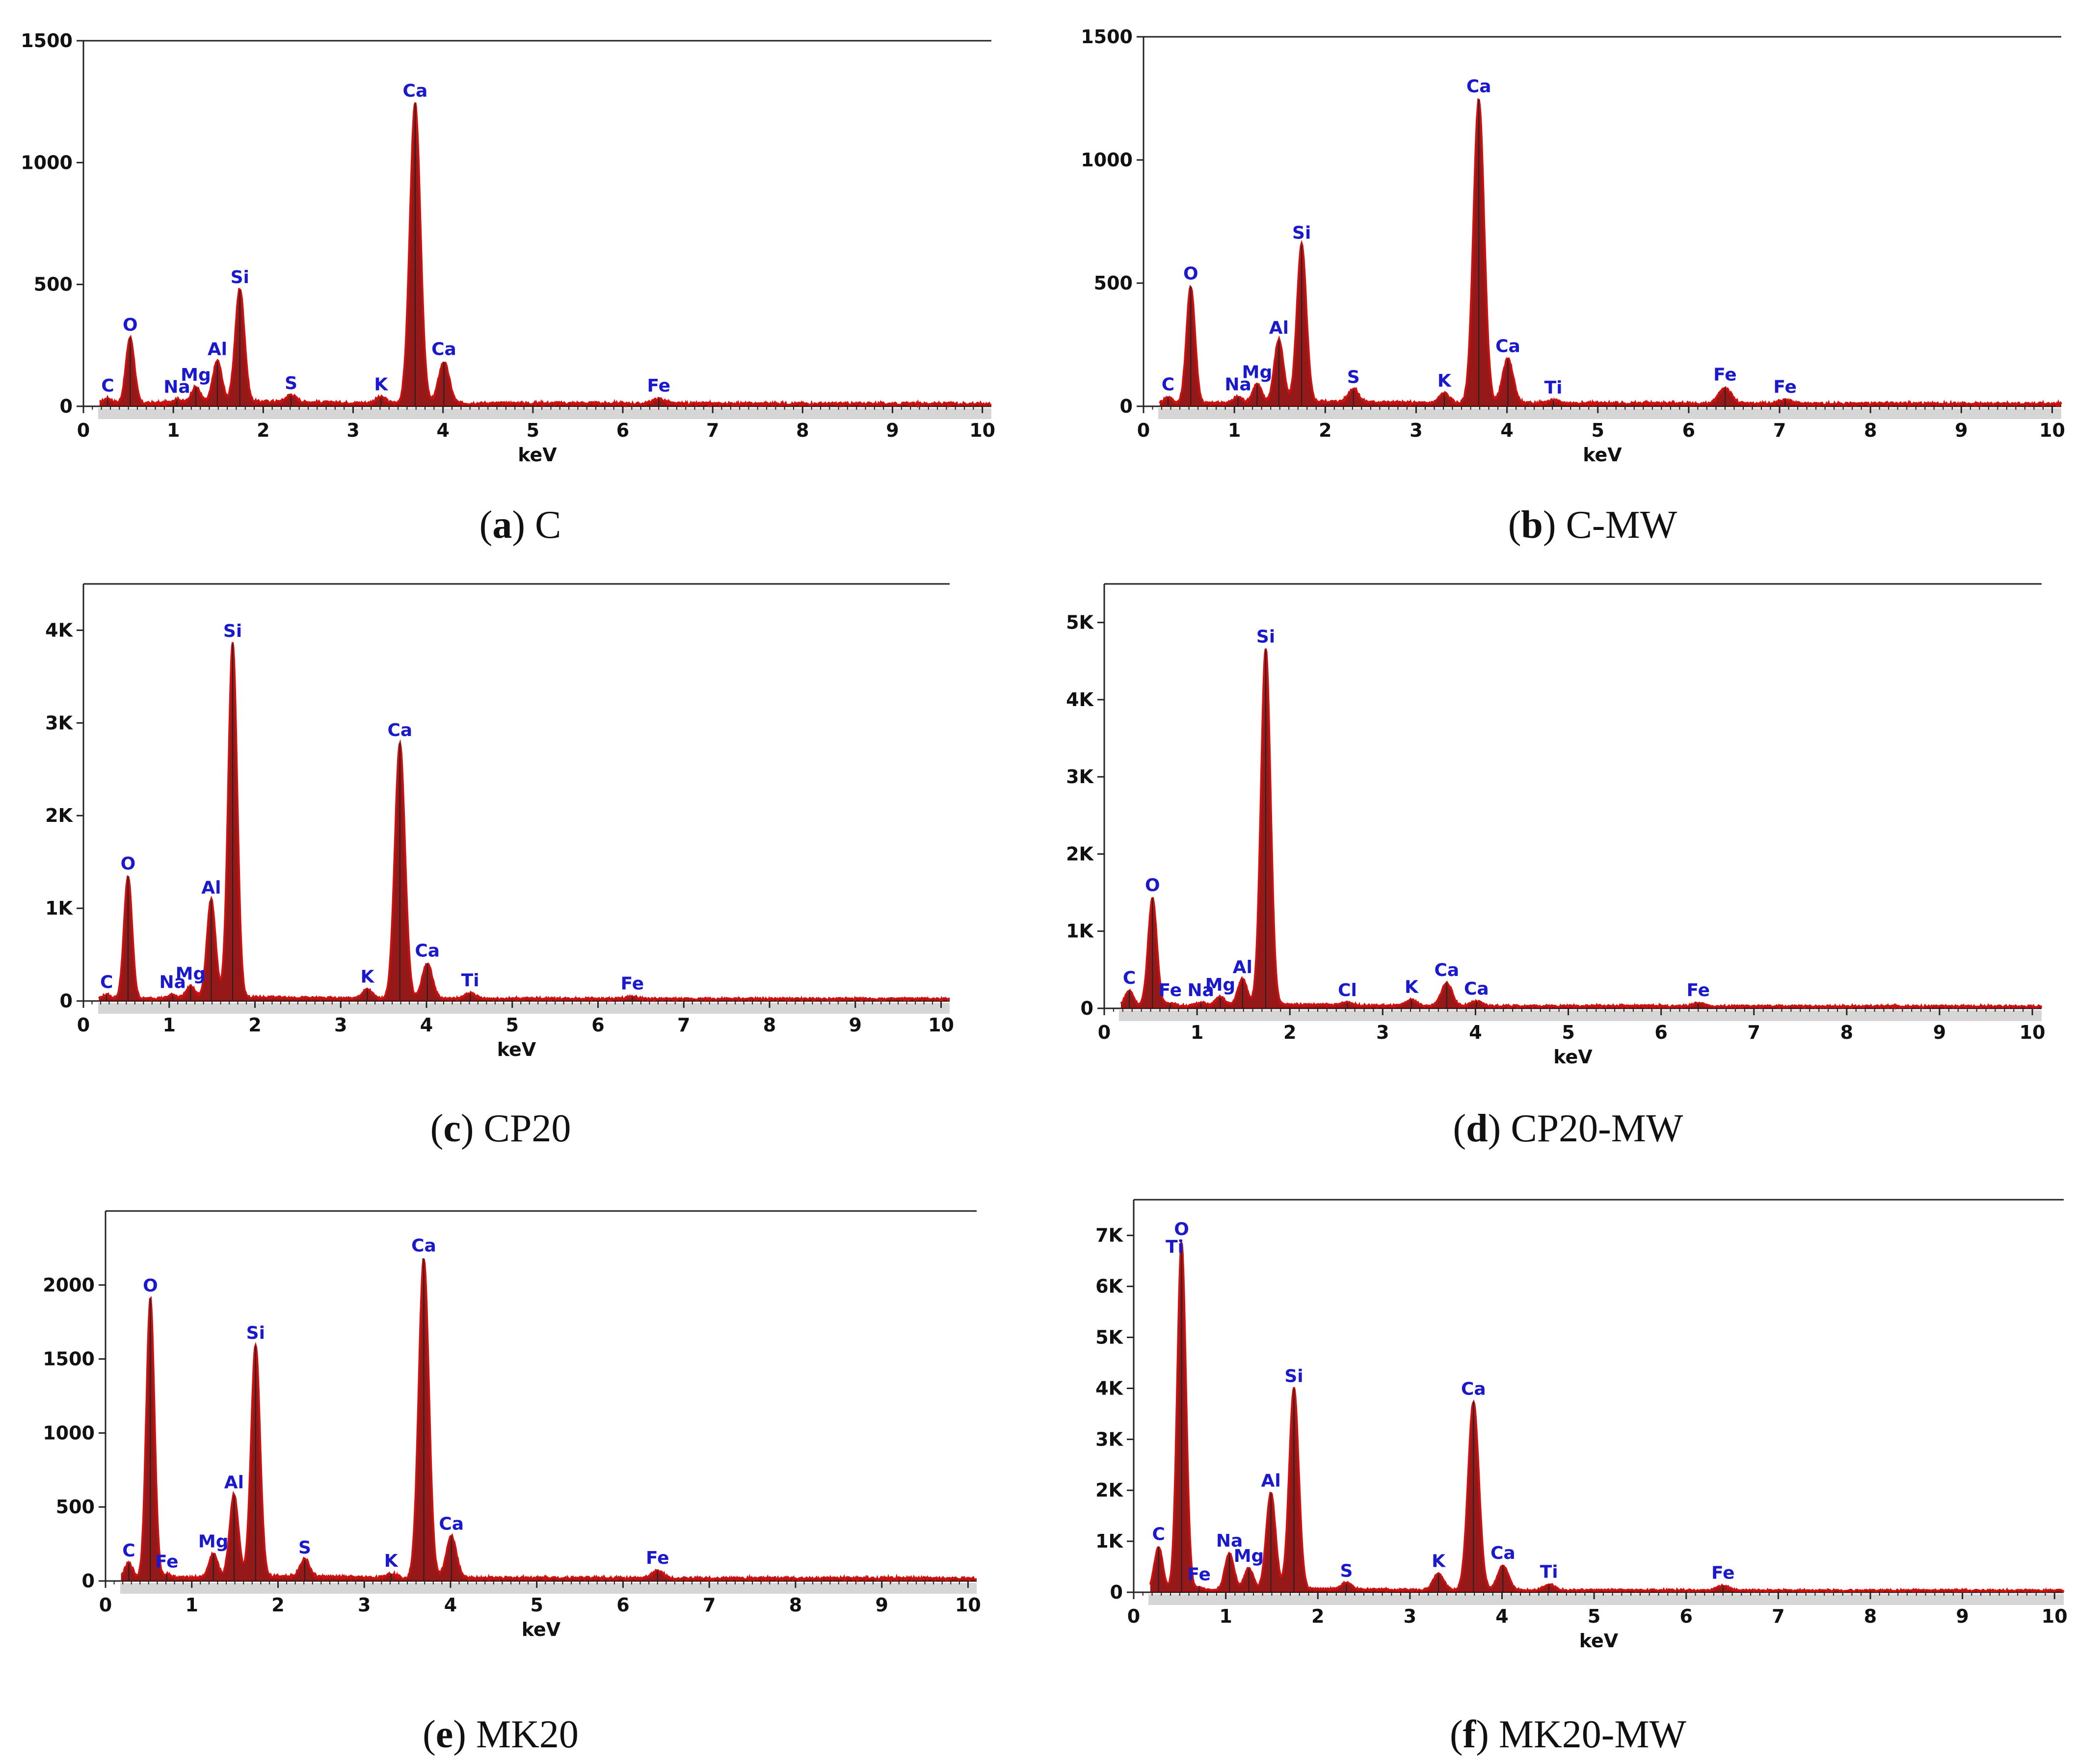  What do you see at coordinates (1080, 777) in the screenshot?
I see `y-tick-label: 3K` at bounding box center [1080, 777].